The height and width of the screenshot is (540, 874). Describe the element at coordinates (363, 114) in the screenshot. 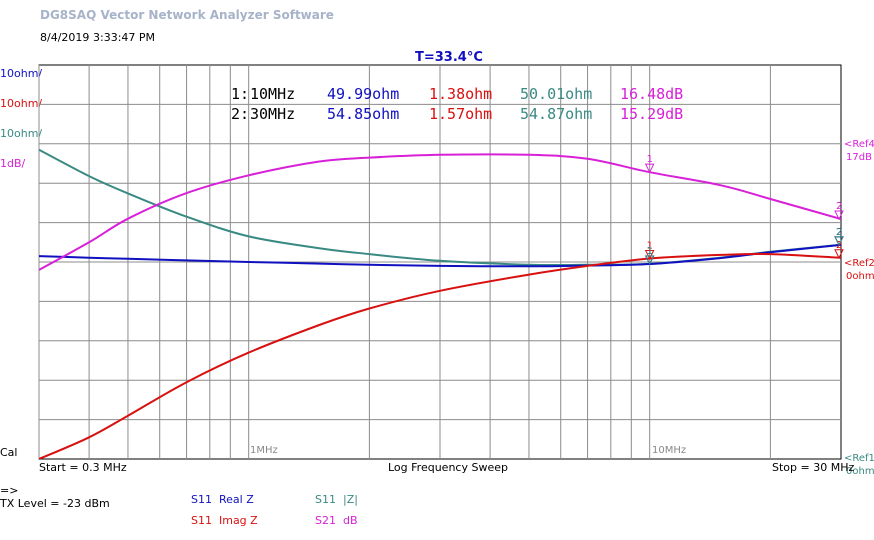

I see `marker-2-real: 54.85ohm` at that location.